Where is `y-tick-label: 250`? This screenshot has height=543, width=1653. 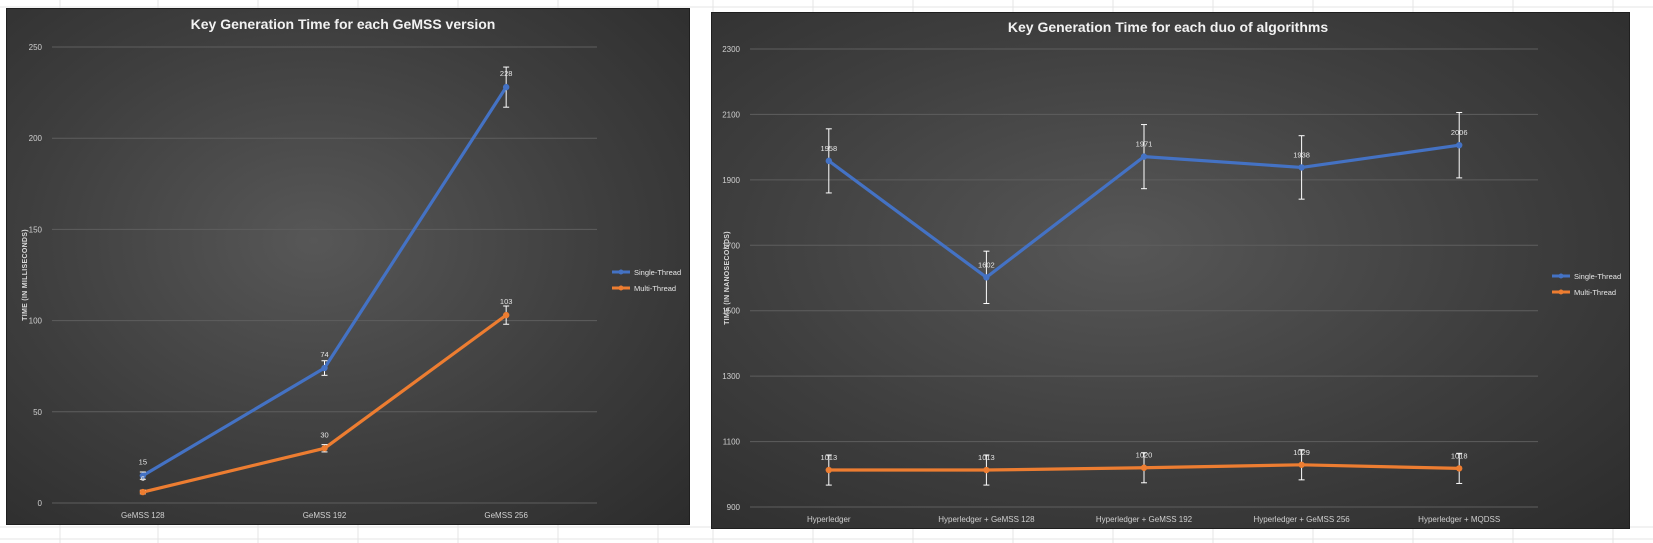 y-tick-label: 250 is located at coordinates (36, 47).